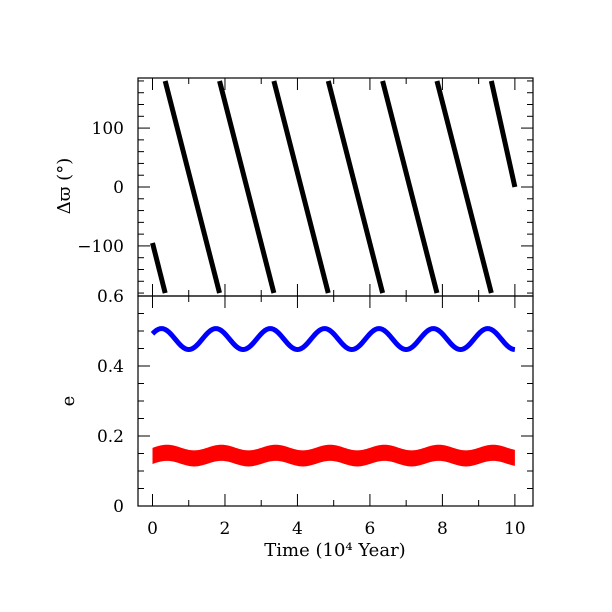 The width and height of the screenshot is (612, 612). What do you see at coordinates (225, 529) in the screenshot?
I see `x-tick-label-1: 2` at bounding box center [225, 529].